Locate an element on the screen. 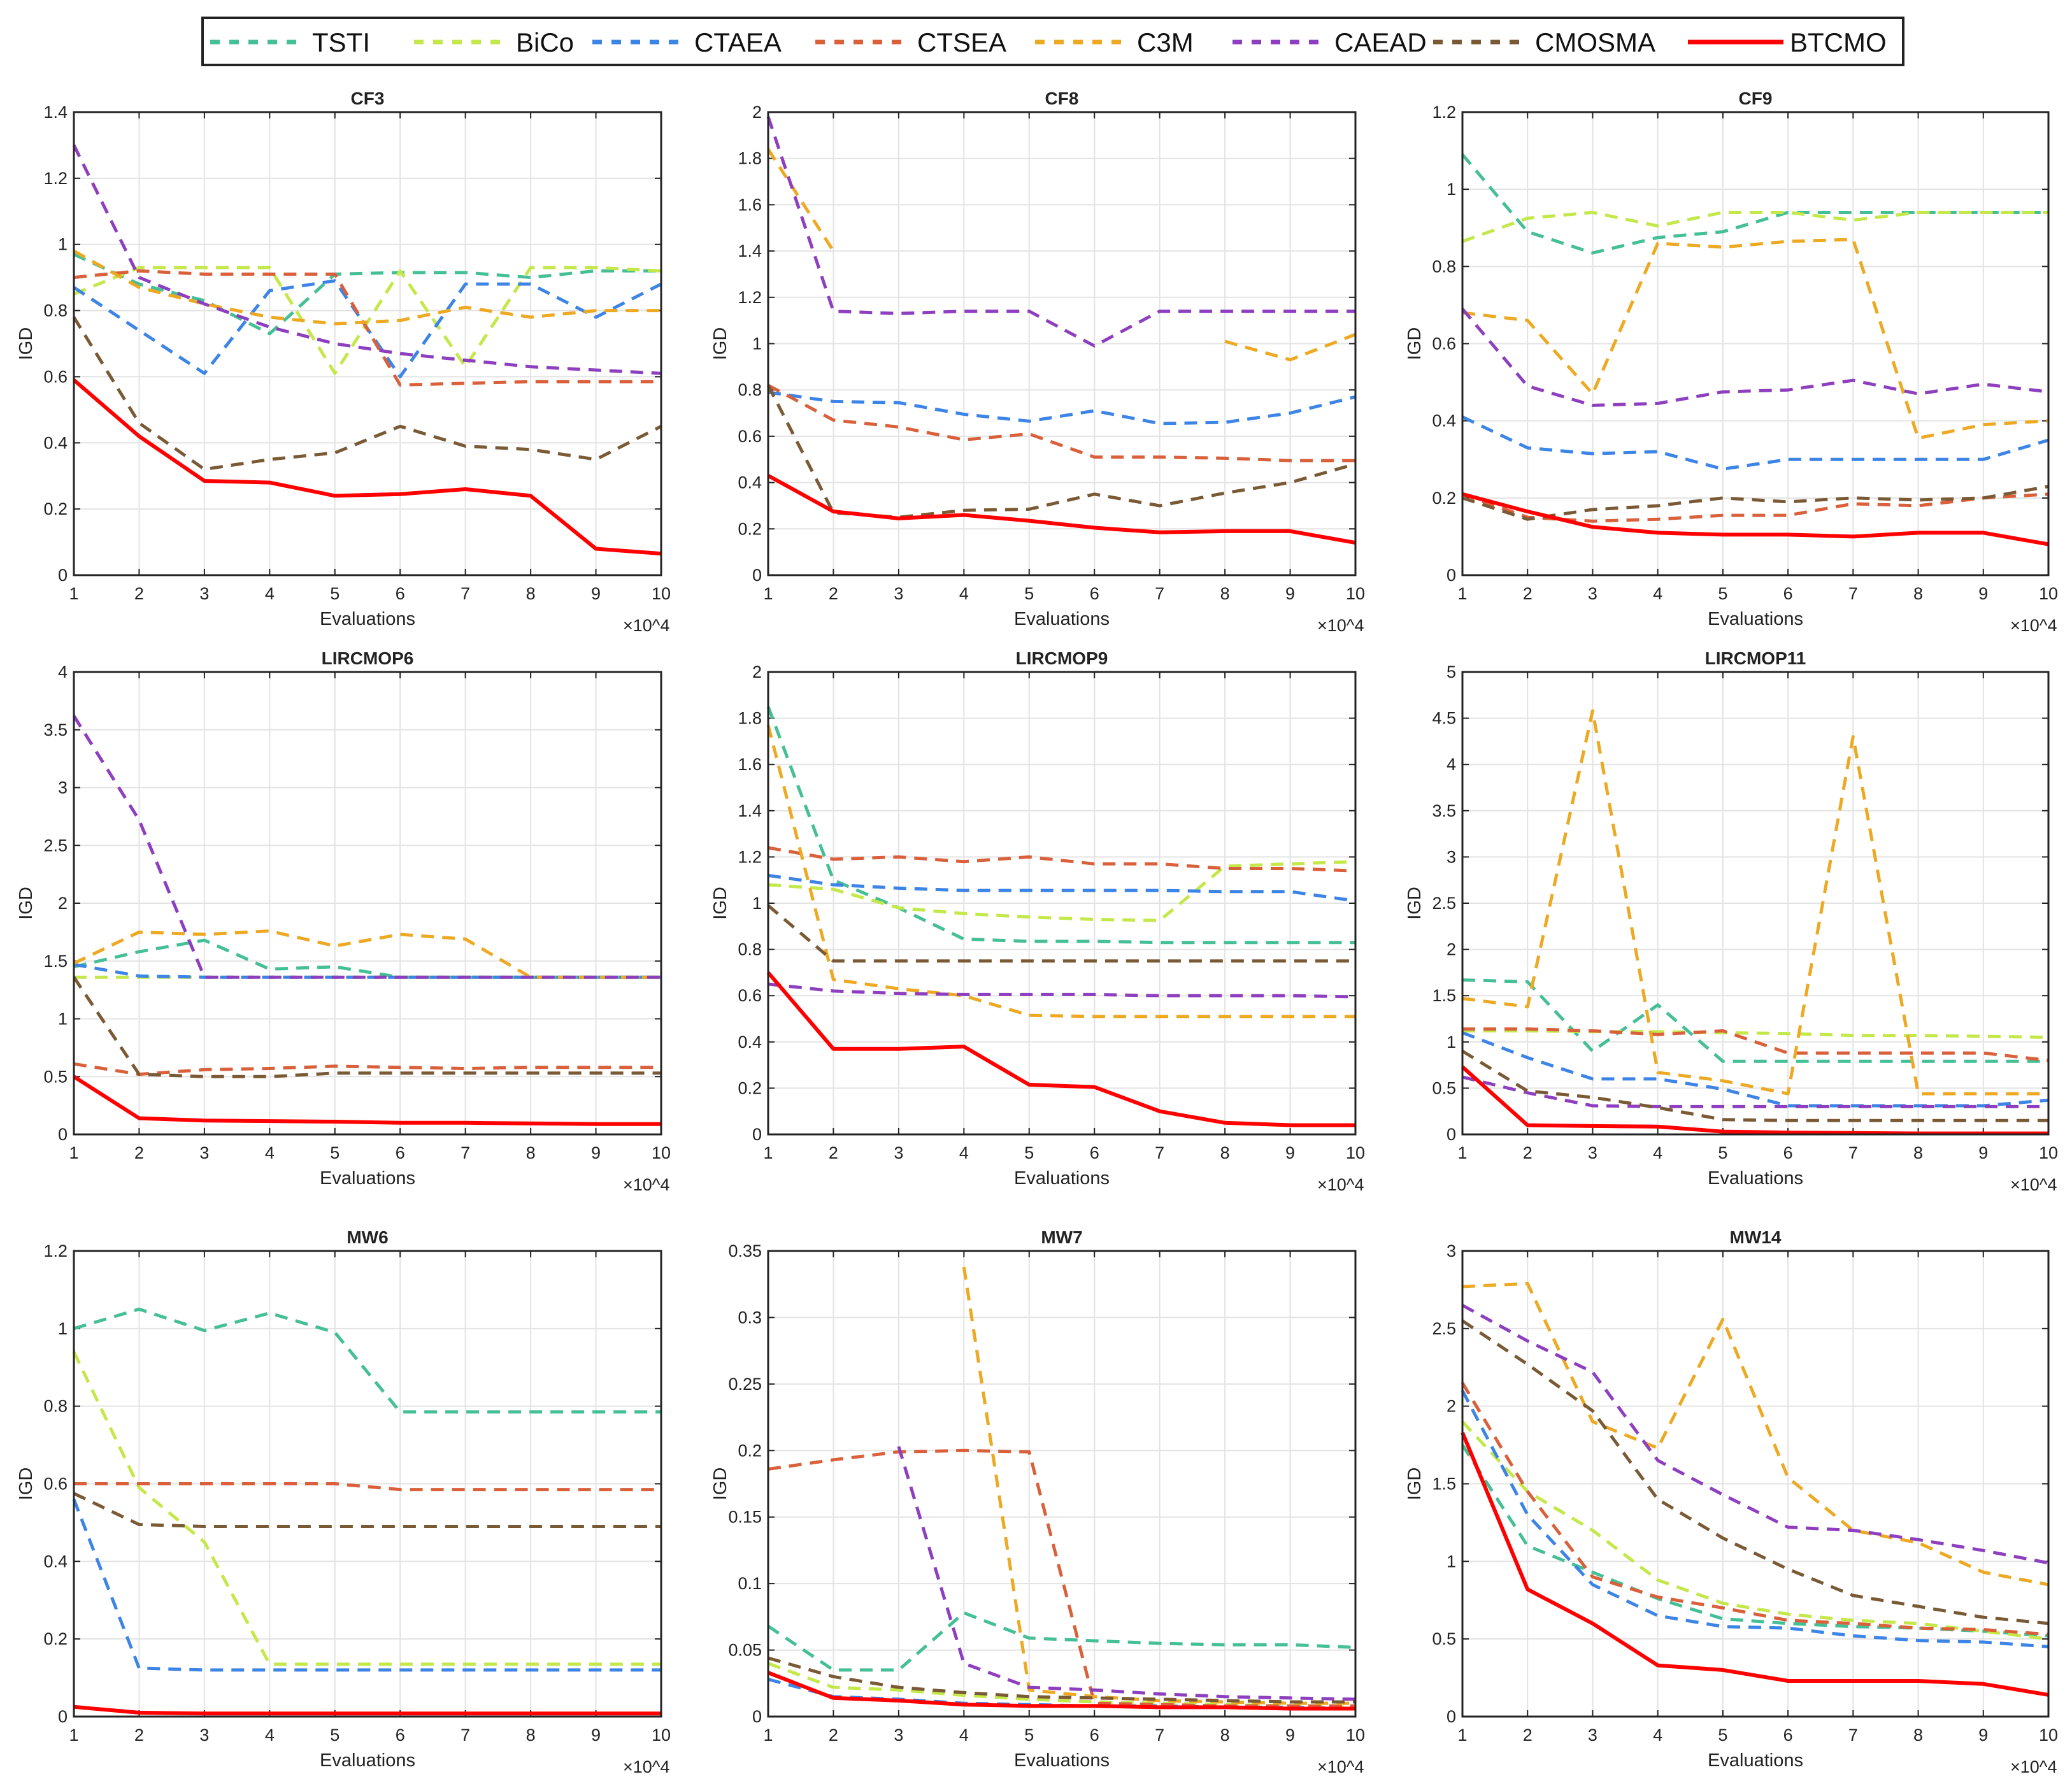 The height and width of the screenshot is (1786, 2072). legend-entry-ctsea: CTSEA is located at coordinates (910, 42).